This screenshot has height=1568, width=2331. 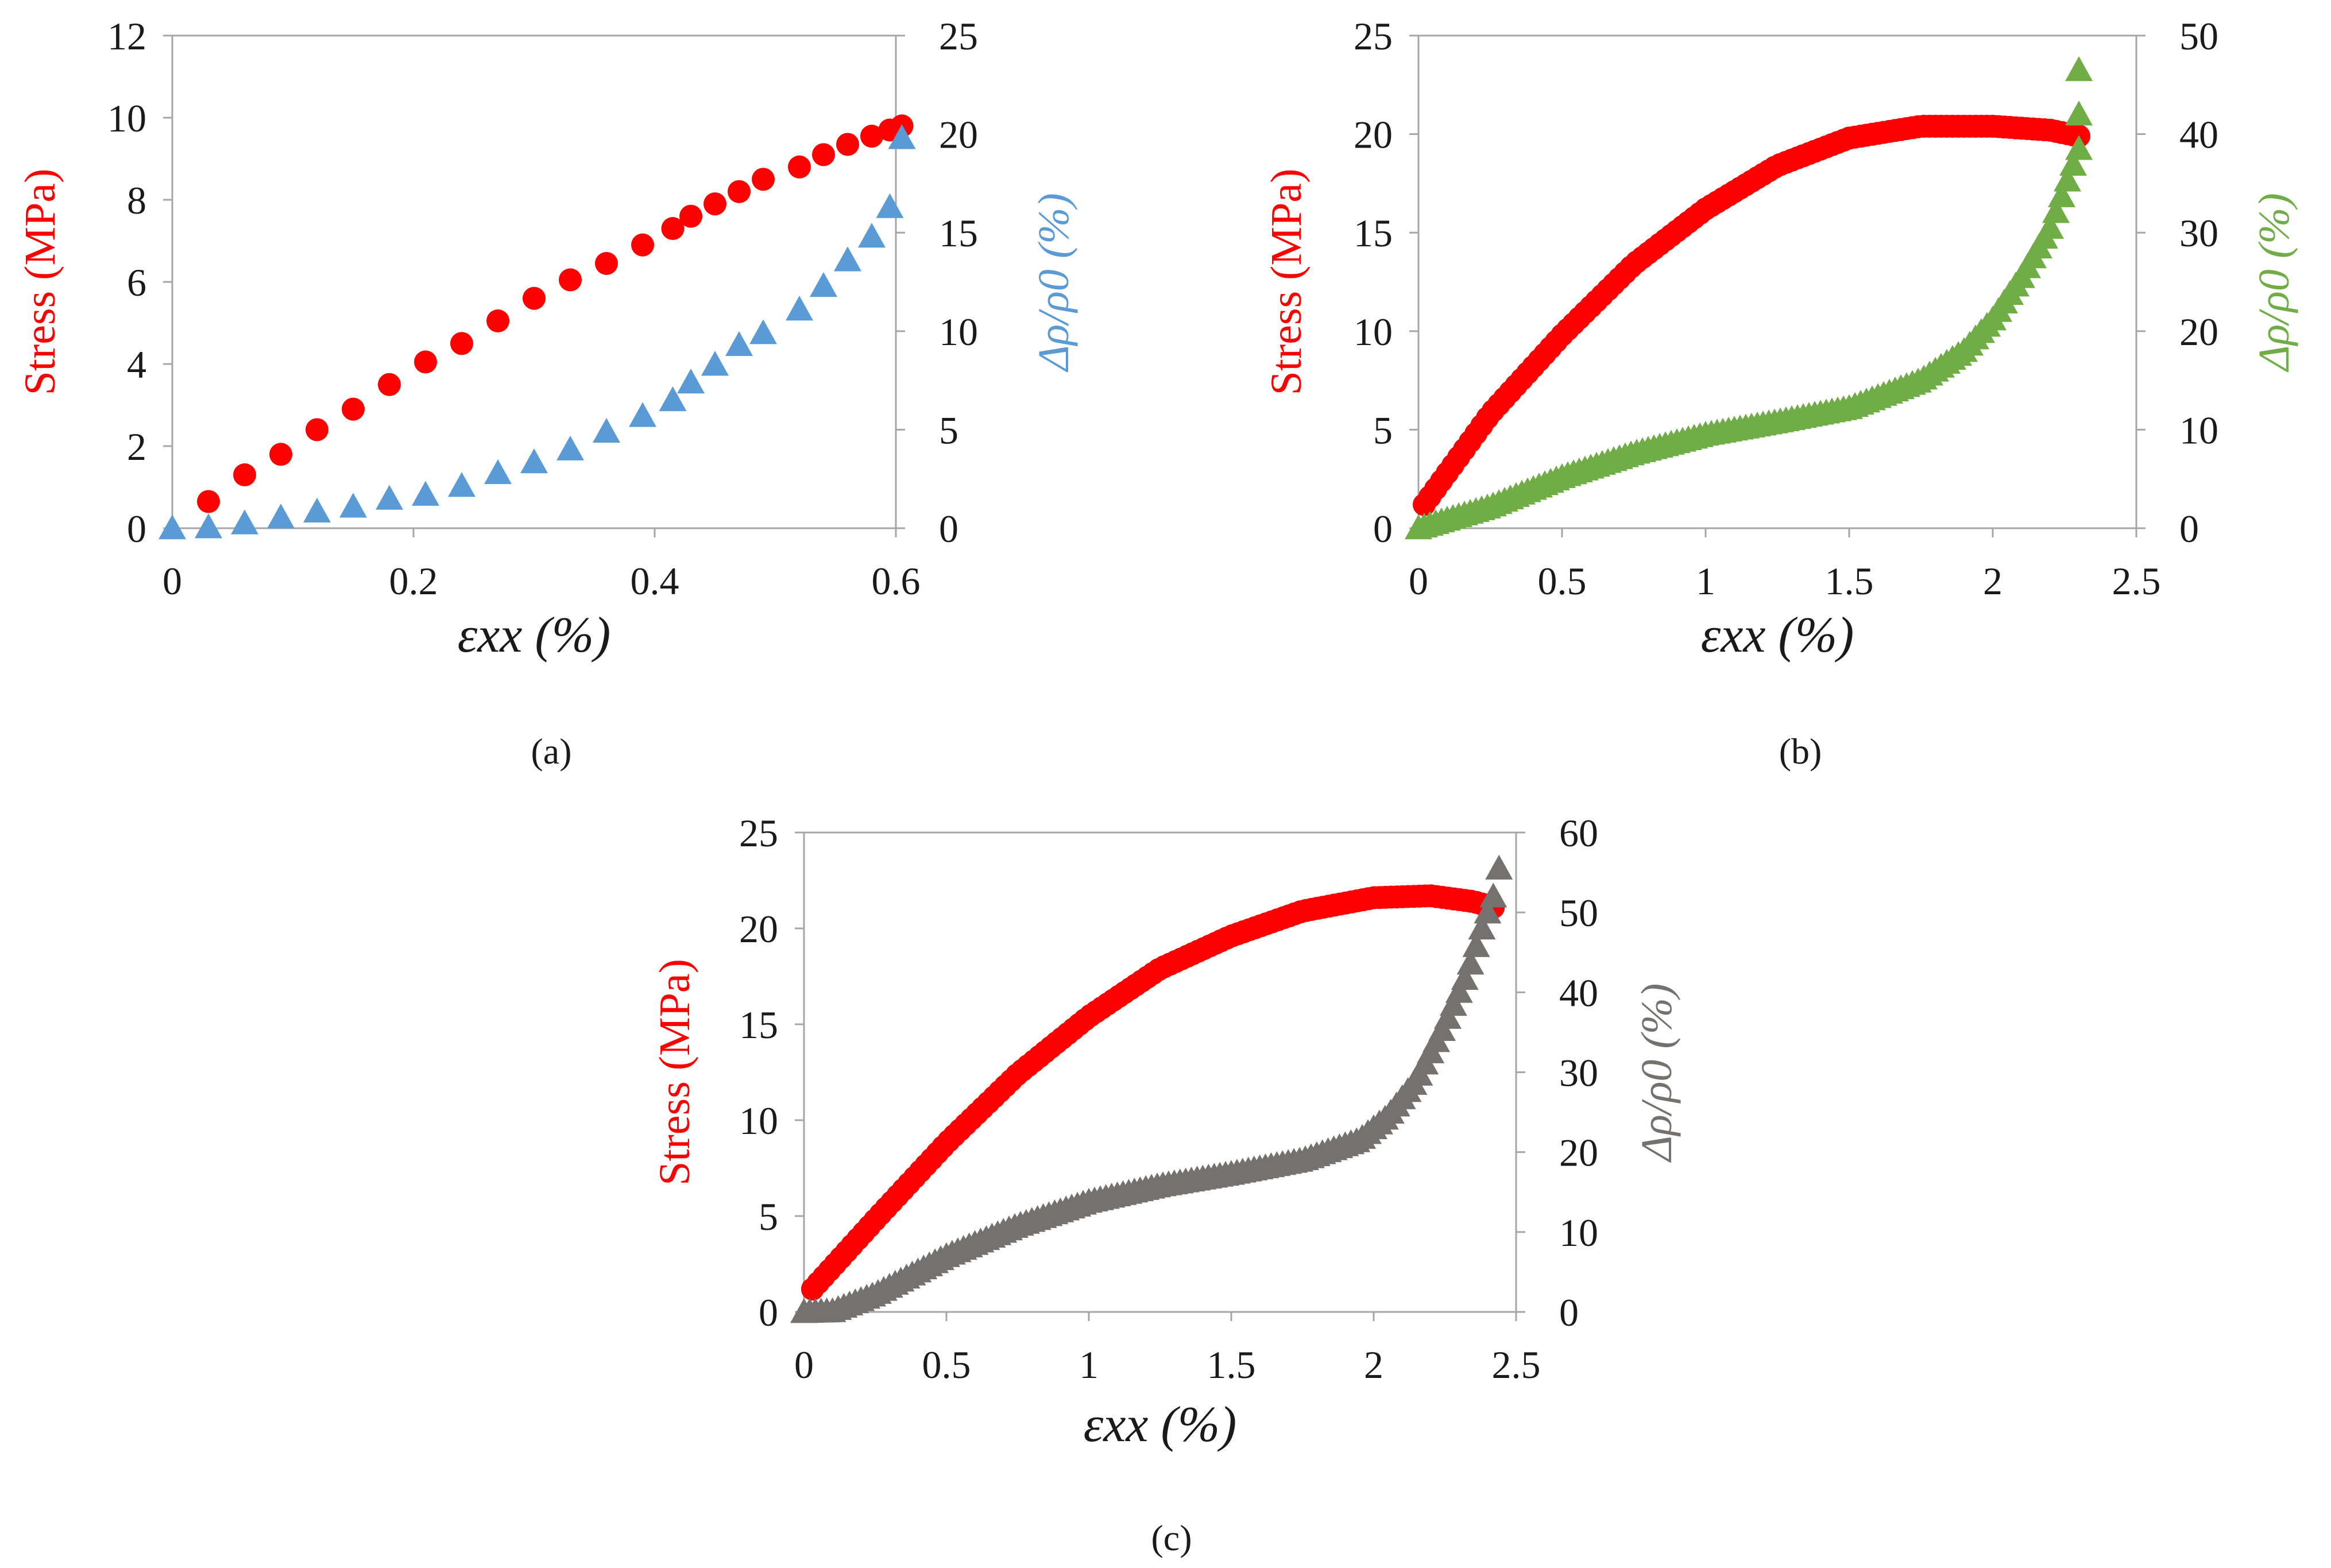 I want to click on y-right-tick-label: 30, so click(x=1578, y=1073).